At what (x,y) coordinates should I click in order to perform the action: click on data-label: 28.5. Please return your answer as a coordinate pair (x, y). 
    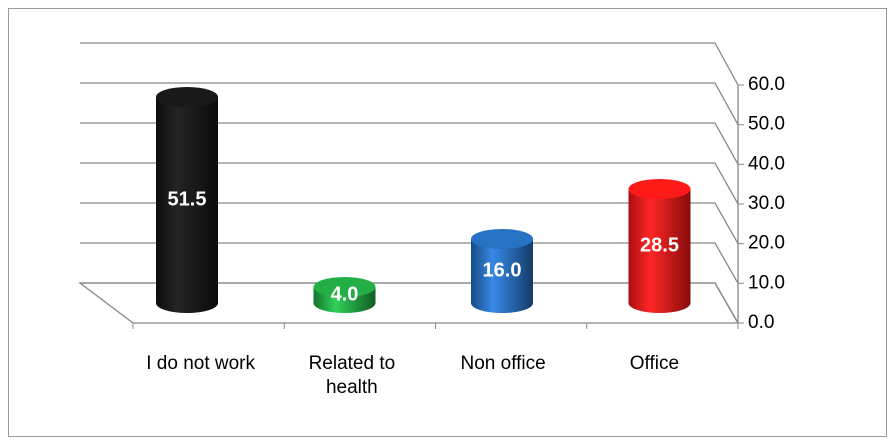
    Looking at the image, I should click on (659, 245).